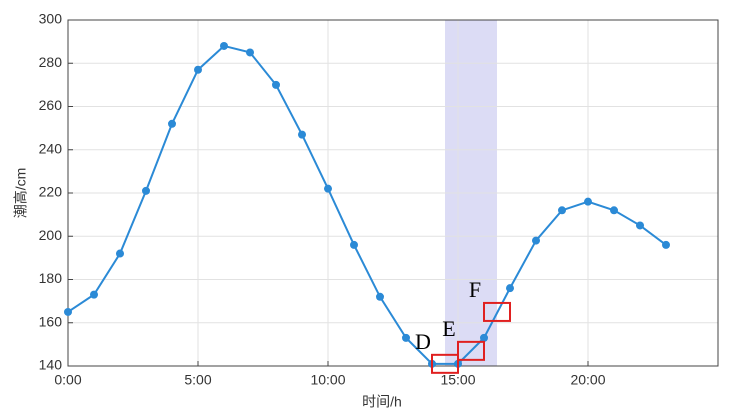  What do you see at coordinates (423, 341) in the screenshot?
I see `annotation-label: D` at bounding box center [423, 341].